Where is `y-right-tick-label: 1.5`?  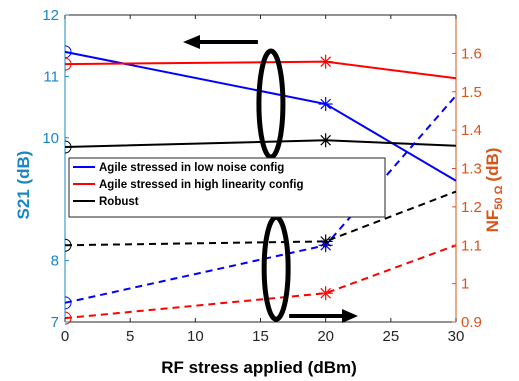
y-right-tick-label: 1.5 is located at coordinates (471, 92).